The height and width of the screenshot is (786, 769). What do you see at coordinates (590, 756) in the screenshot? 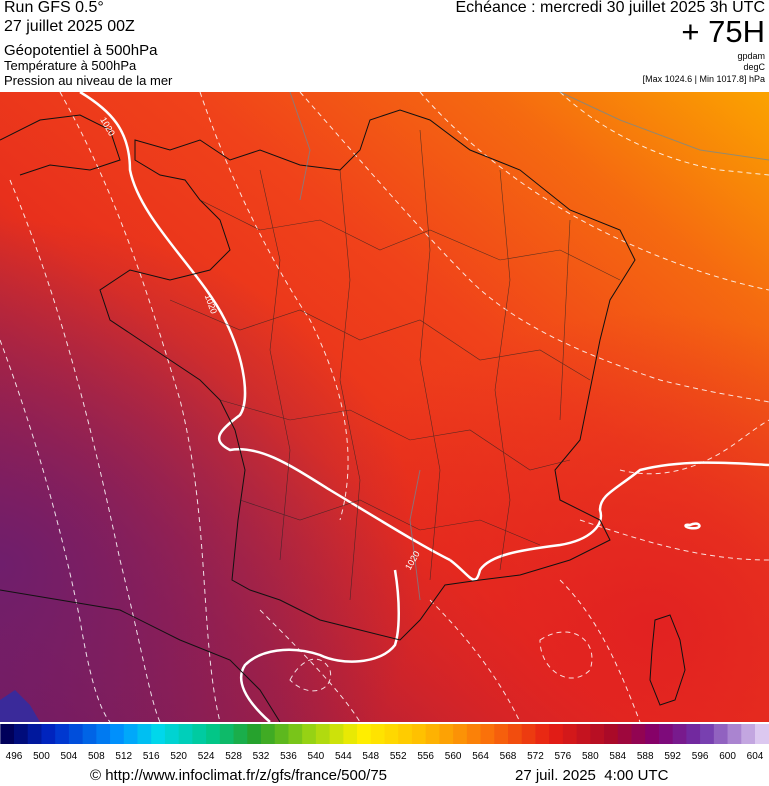
I see `colorbar-tick-label: 580` at bounding box center [590, 756].